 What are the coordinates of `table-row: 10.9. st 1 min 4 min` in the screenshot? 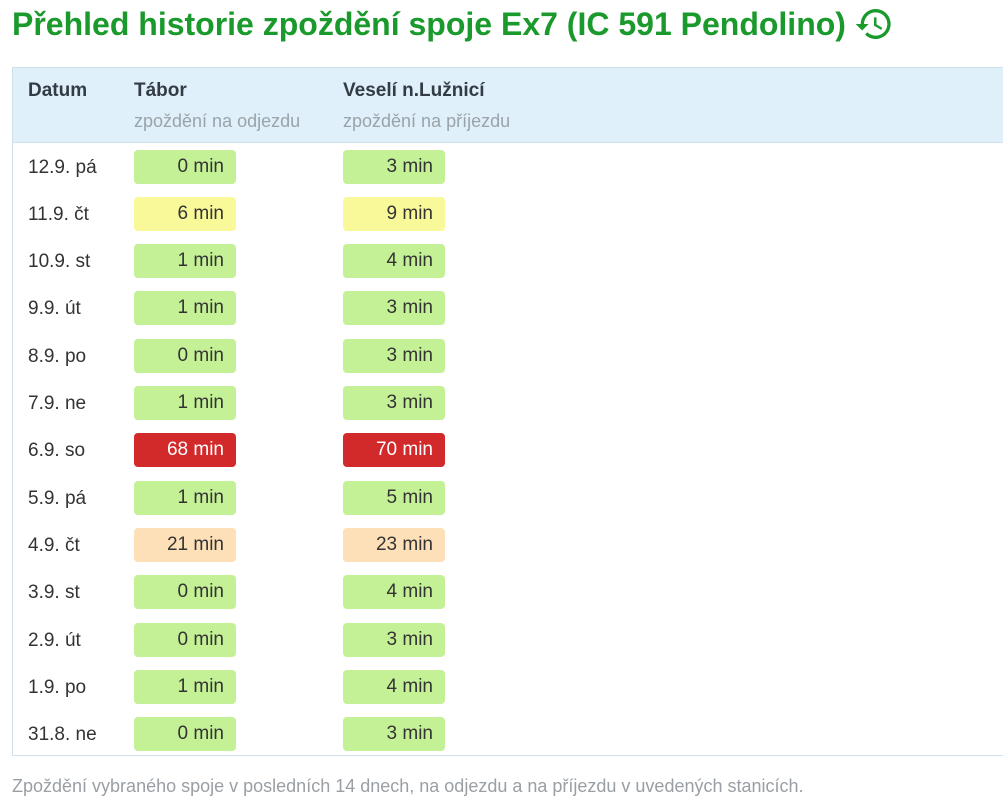 It's located at (508, 261).